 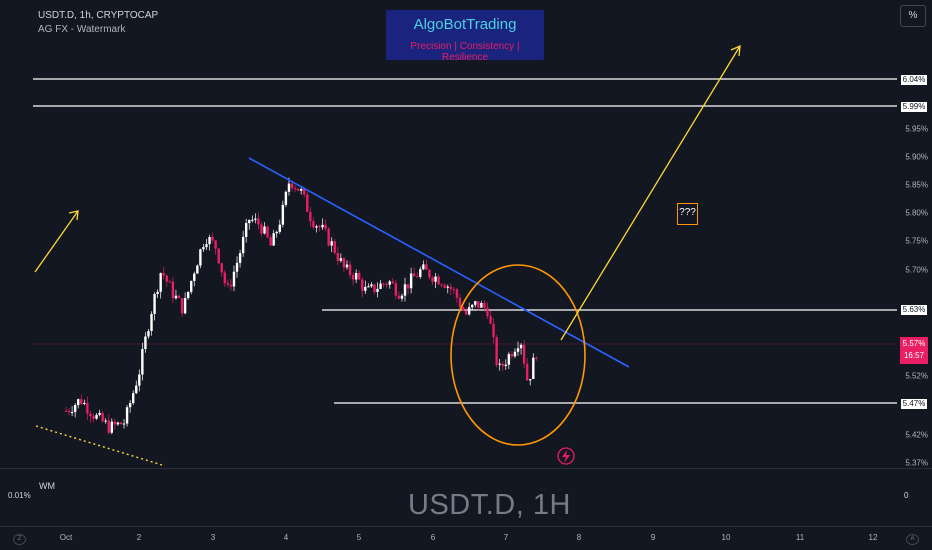 I want to click on price-tick: 5.42%, so click(x=916, y=435).